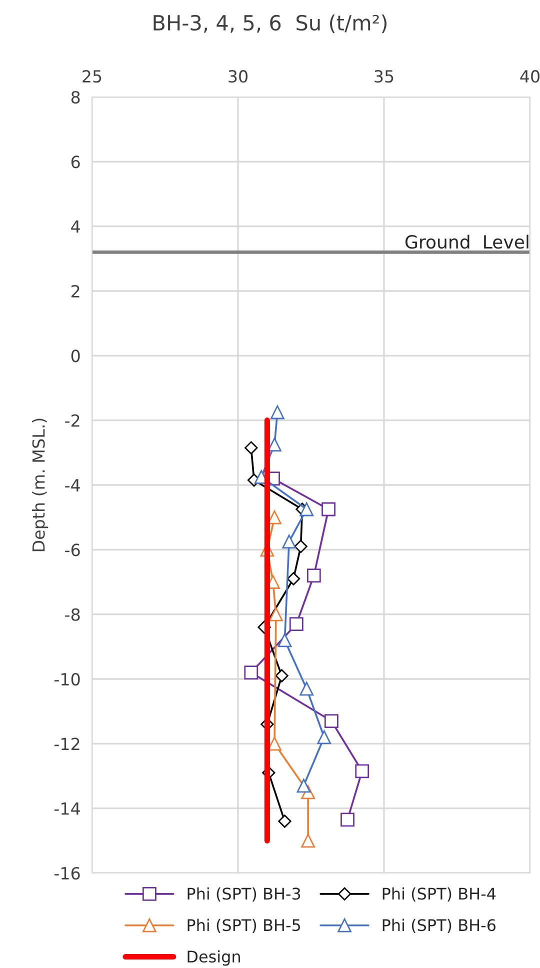  Describe the element at coordinates (75, 356) in the screenshot. I see `y-tick-label: 0` at that location.